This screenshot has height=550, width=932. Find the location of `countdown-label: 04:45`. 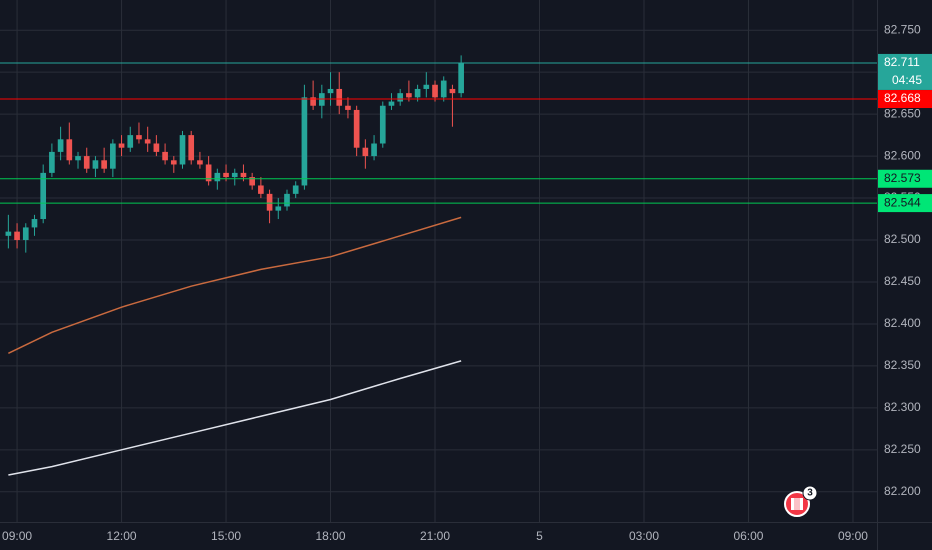

countdown-label: 04:45 is located at coordinates (907, 80).